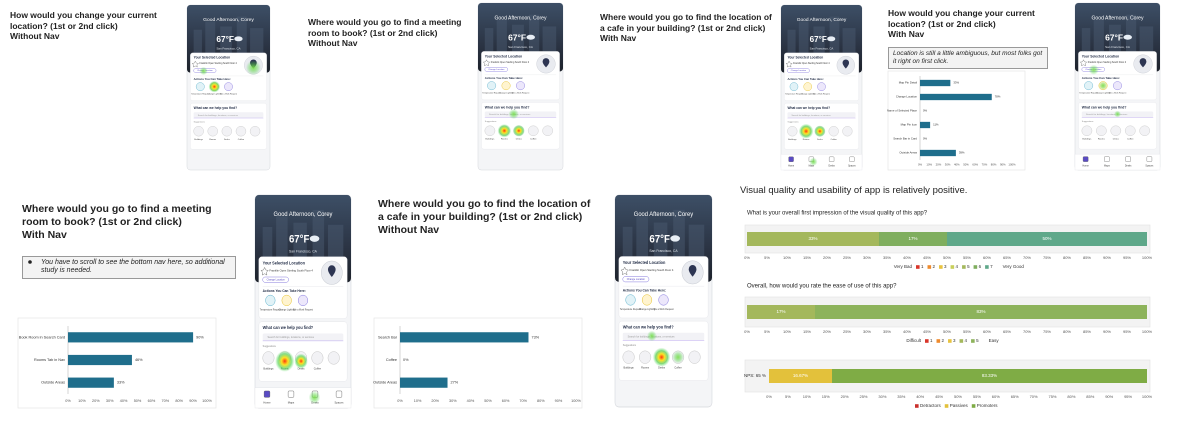  I want to click on card-heading: Actions You Can Take Here:, so click(284, 291).